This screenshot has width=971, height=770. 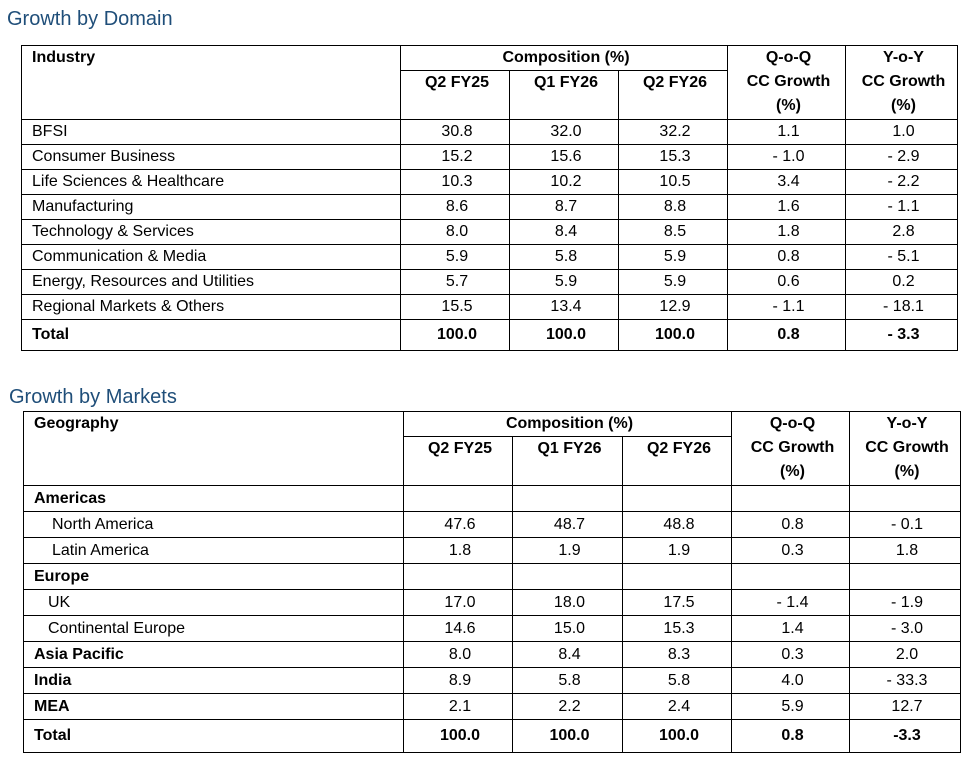 What do you see at coordinates (213, 524) in the screenshot?
I see `row-label: North America` at bounding box center [213, 524].